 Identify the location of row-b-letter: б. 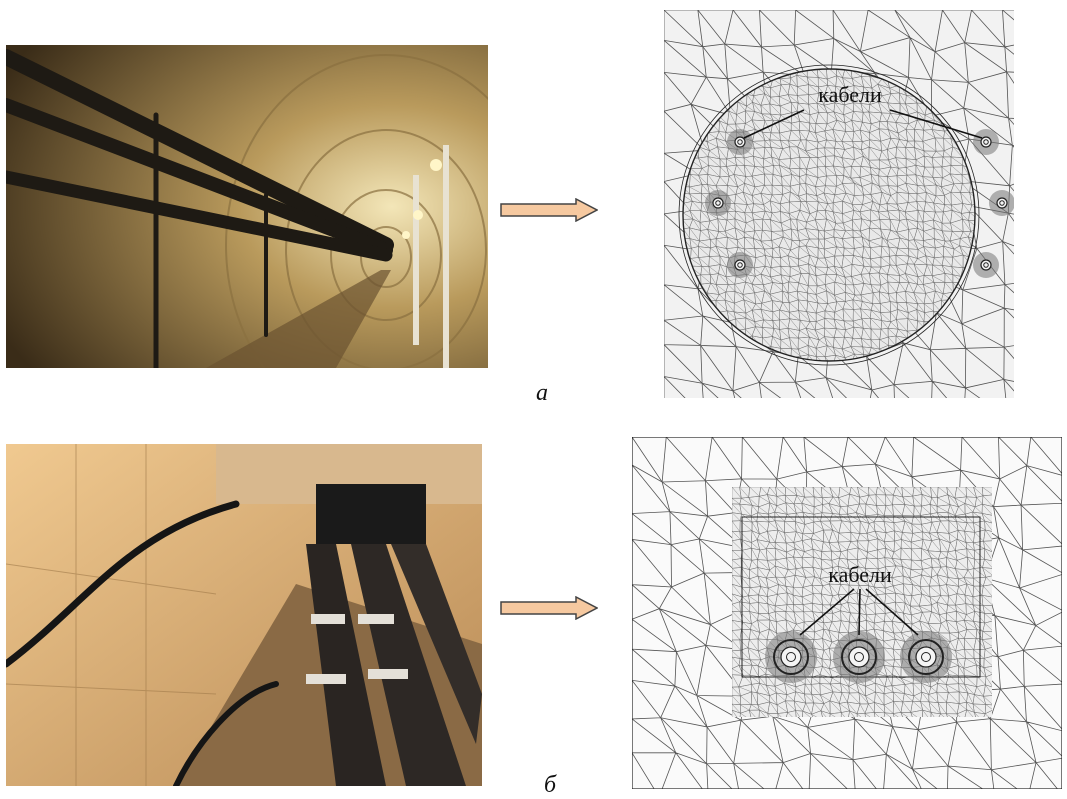
(550, 785).